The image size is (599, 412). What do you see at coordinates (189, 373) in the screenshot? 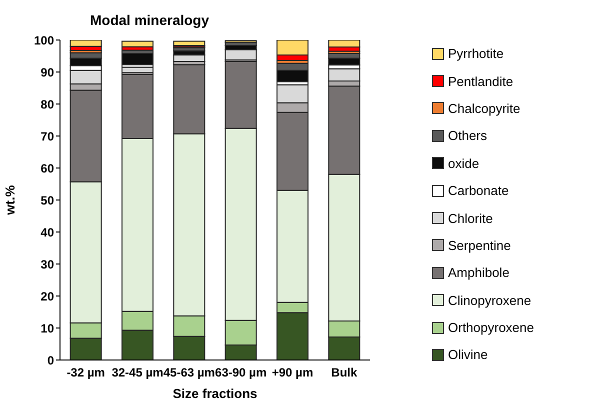
I see `x-tick-label: 45-63 µm` at bounding box center [189, 373].